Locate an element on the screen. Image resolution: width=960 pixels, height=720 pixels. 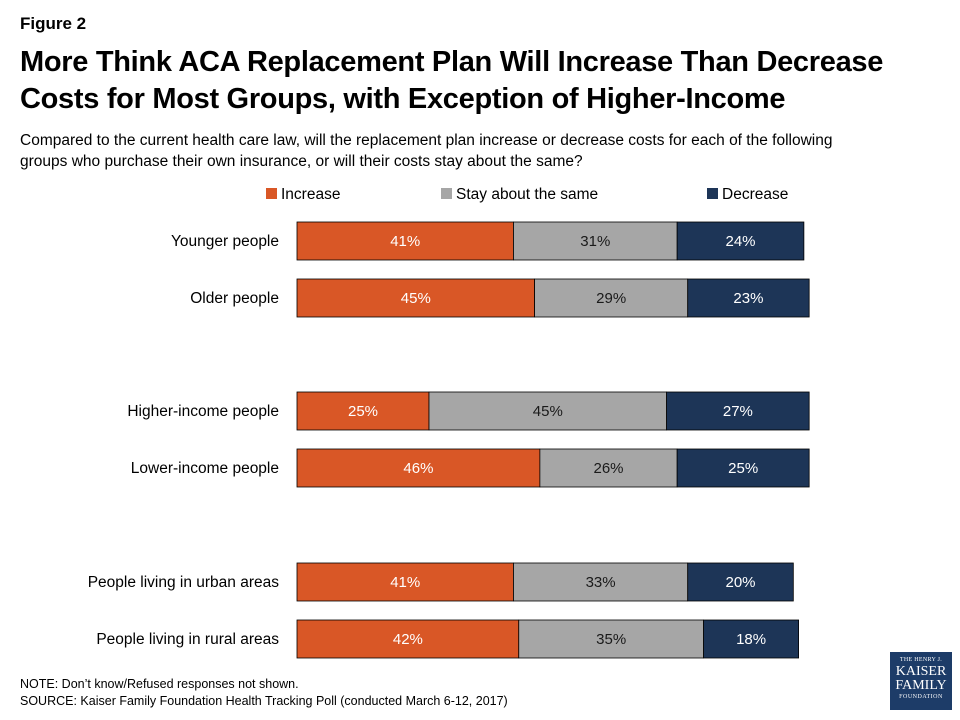
data-label: 35% is located at coordinates (611, 639).